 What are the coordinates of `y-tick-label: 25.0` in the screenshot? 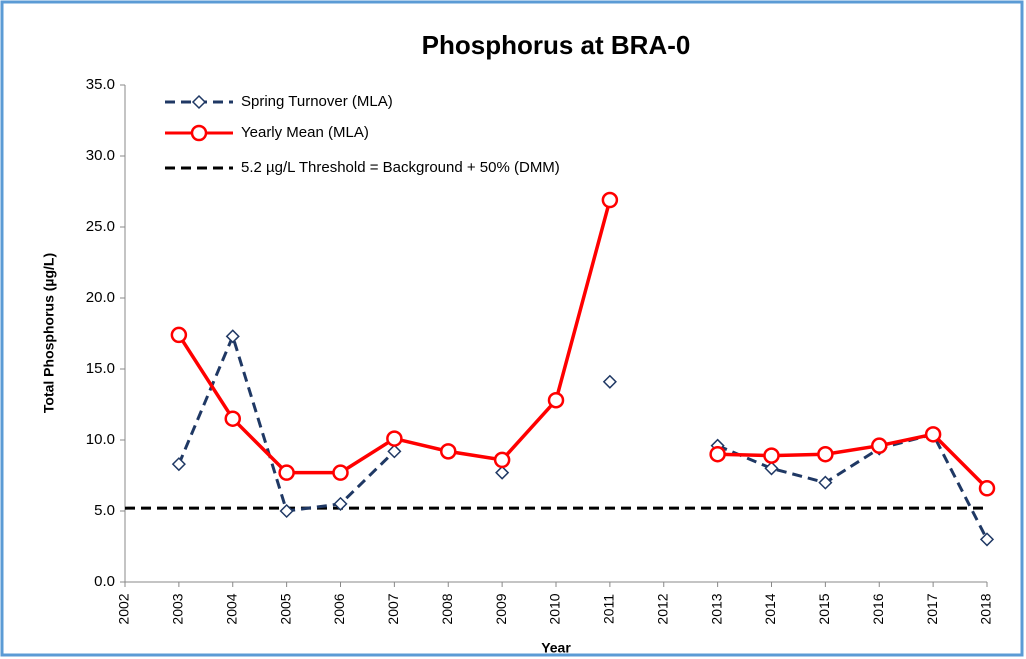 It's located at (100, 226).